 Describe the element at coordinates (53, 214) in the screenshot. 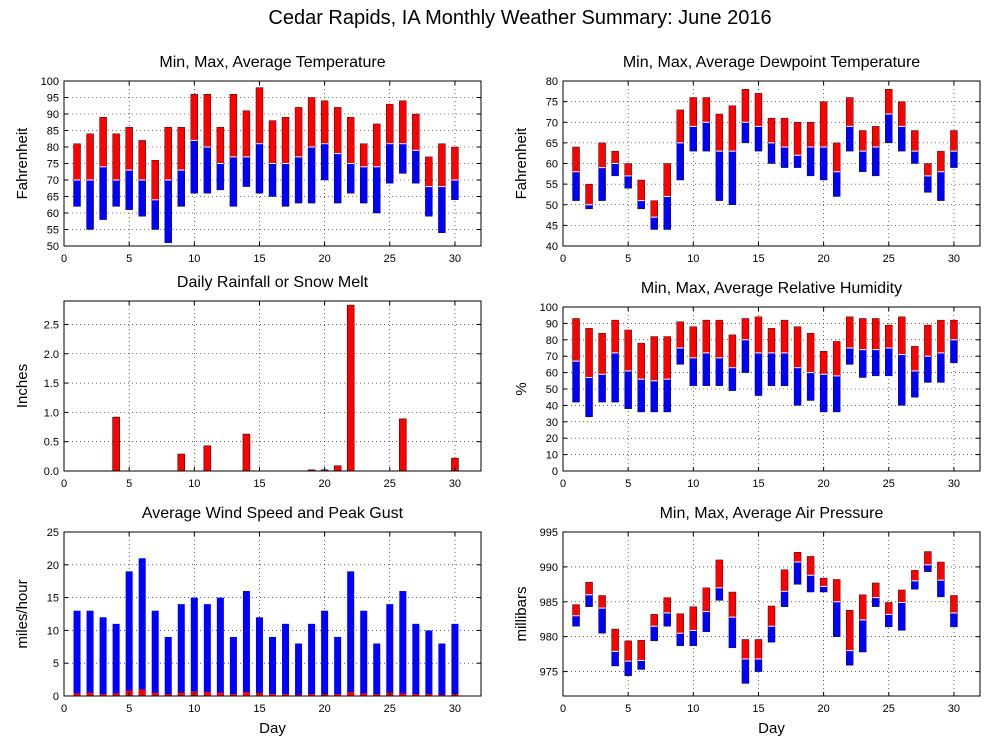

I see `y-tick-label: 60` at that location.